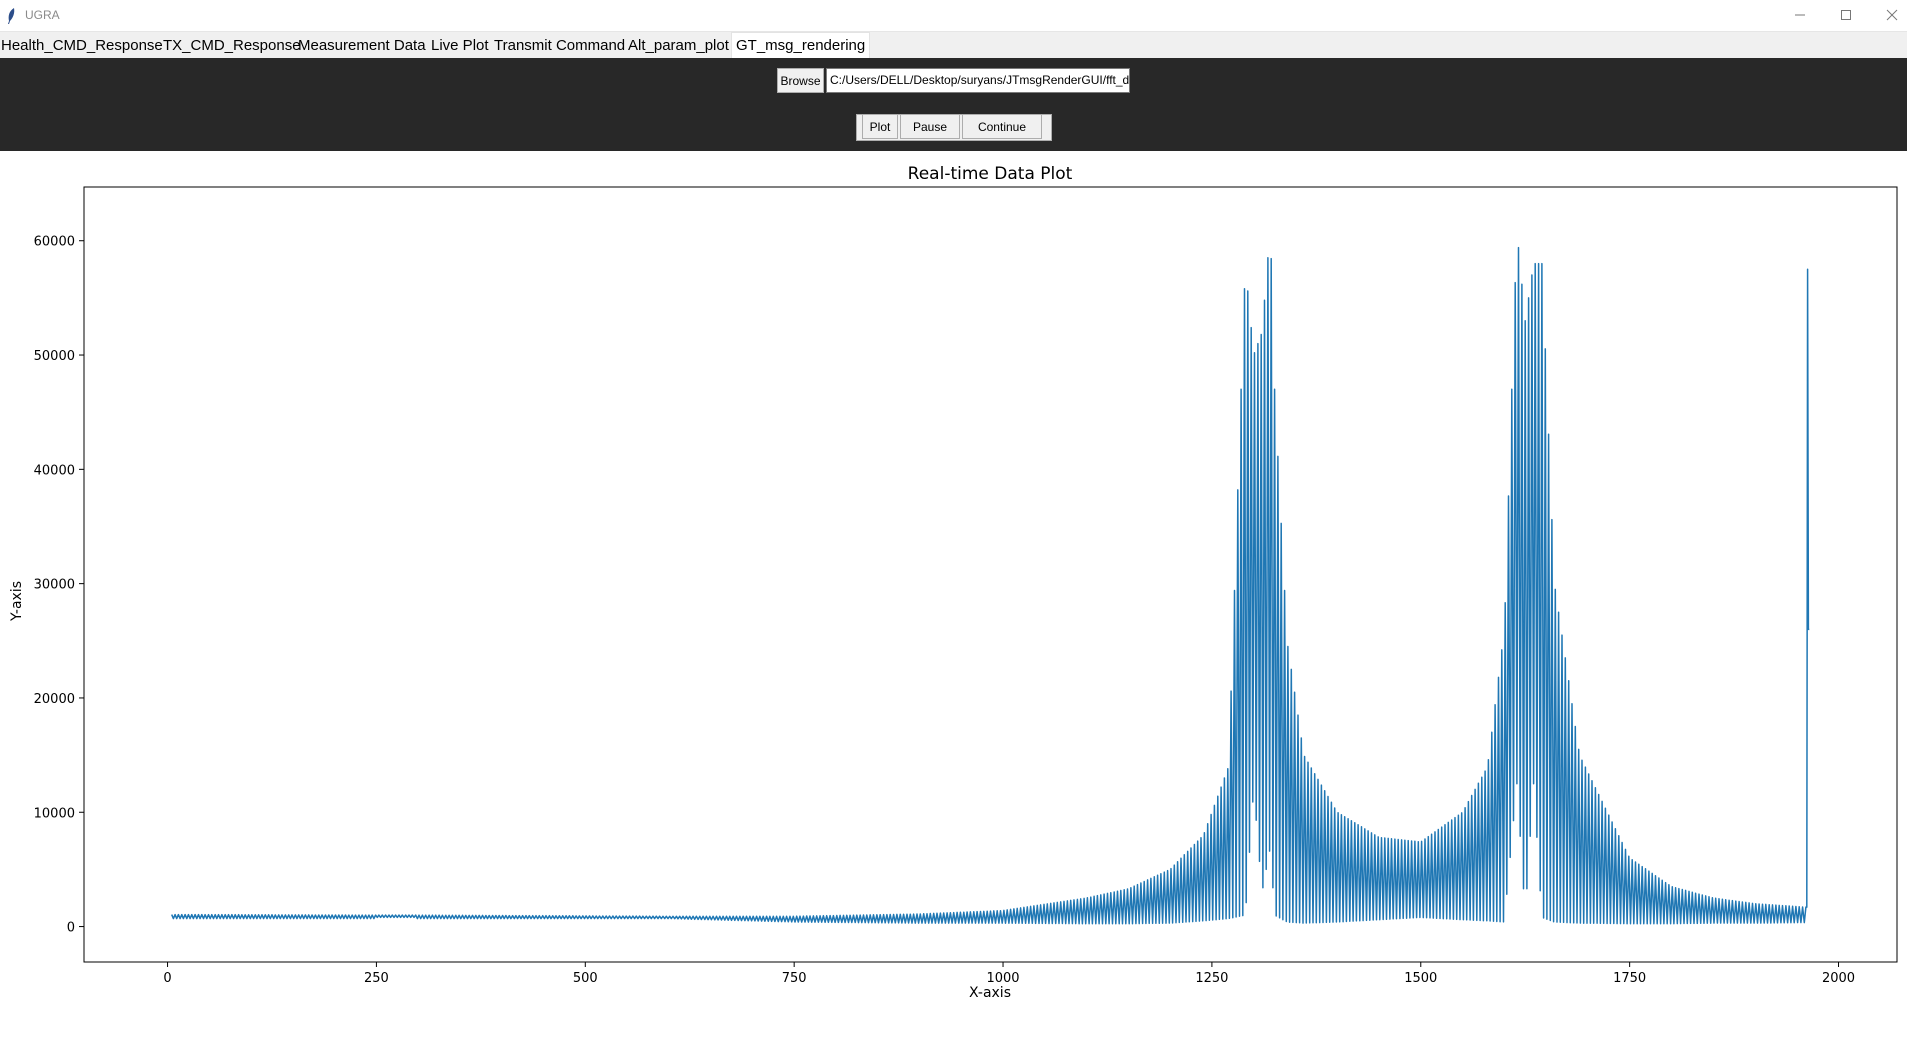 The image size is (1907, 1038). I want to click on maximize-button, so click(1846, 15).